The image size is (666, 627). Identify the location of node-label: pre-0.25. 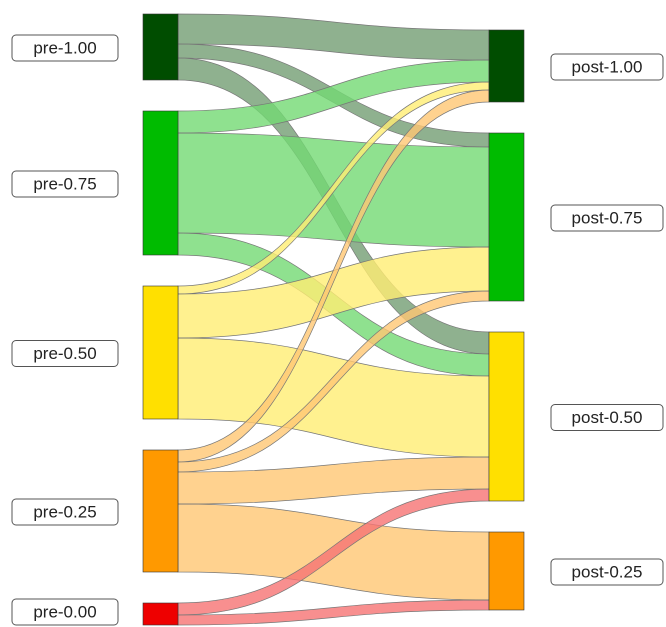
(64, 511).